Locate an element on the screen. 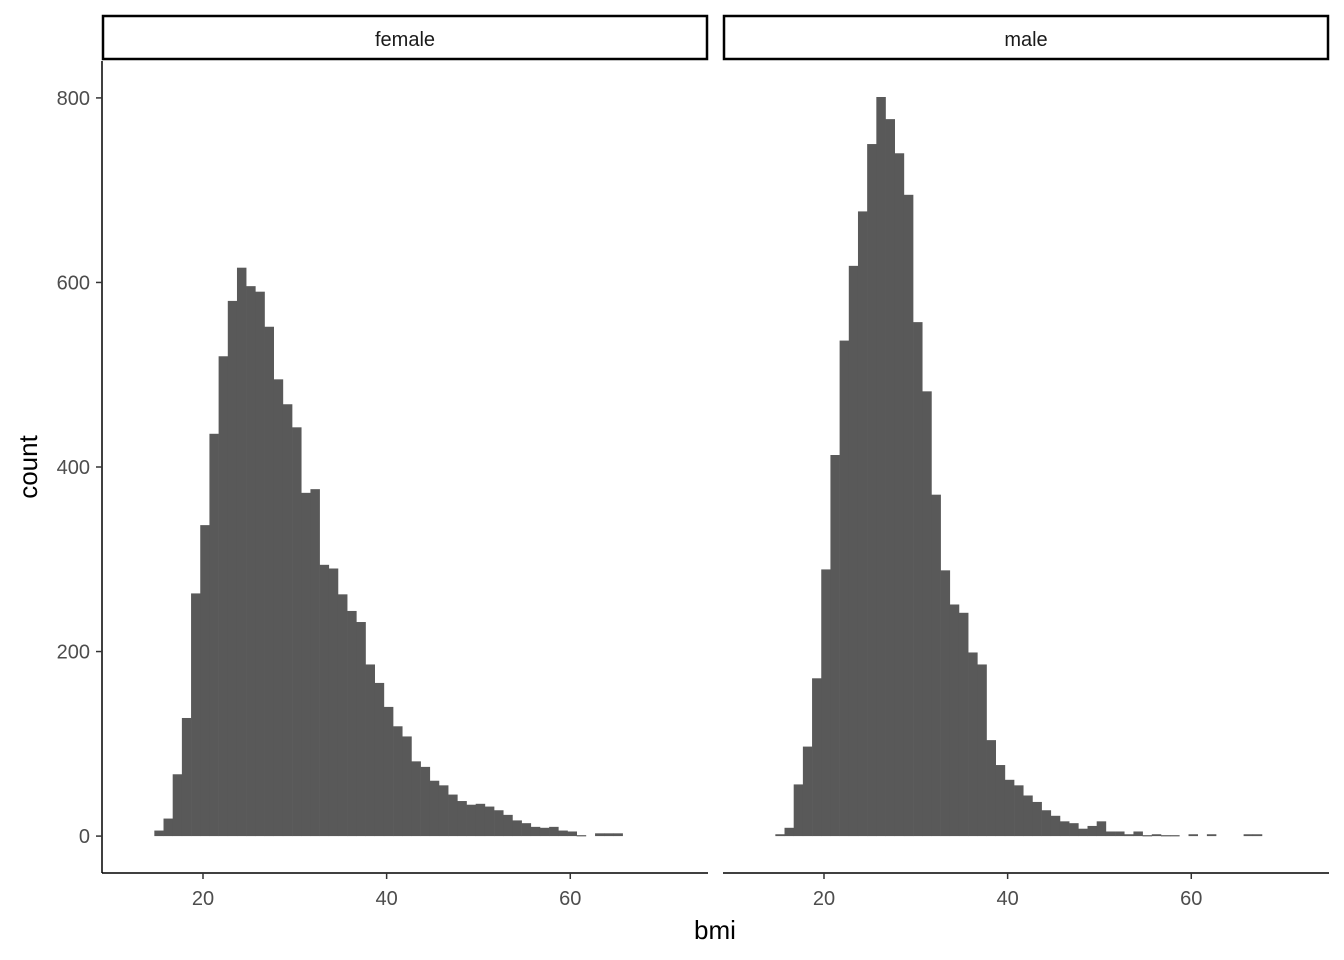 The image size is (1344, 960). strip-label-female: female is located at coordinates (405, 40).